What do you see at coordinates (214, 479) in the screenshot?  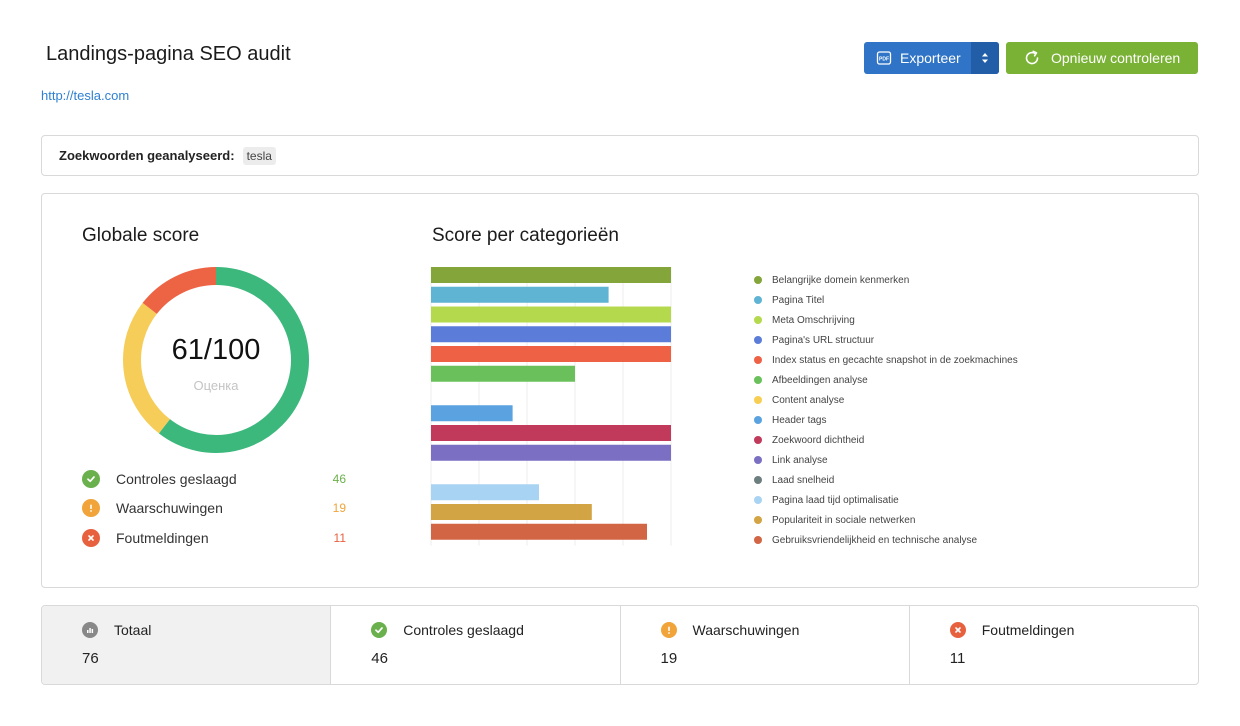 I see `legend-passed: Controles geslaagd 46` at bounding box center [214, 479].